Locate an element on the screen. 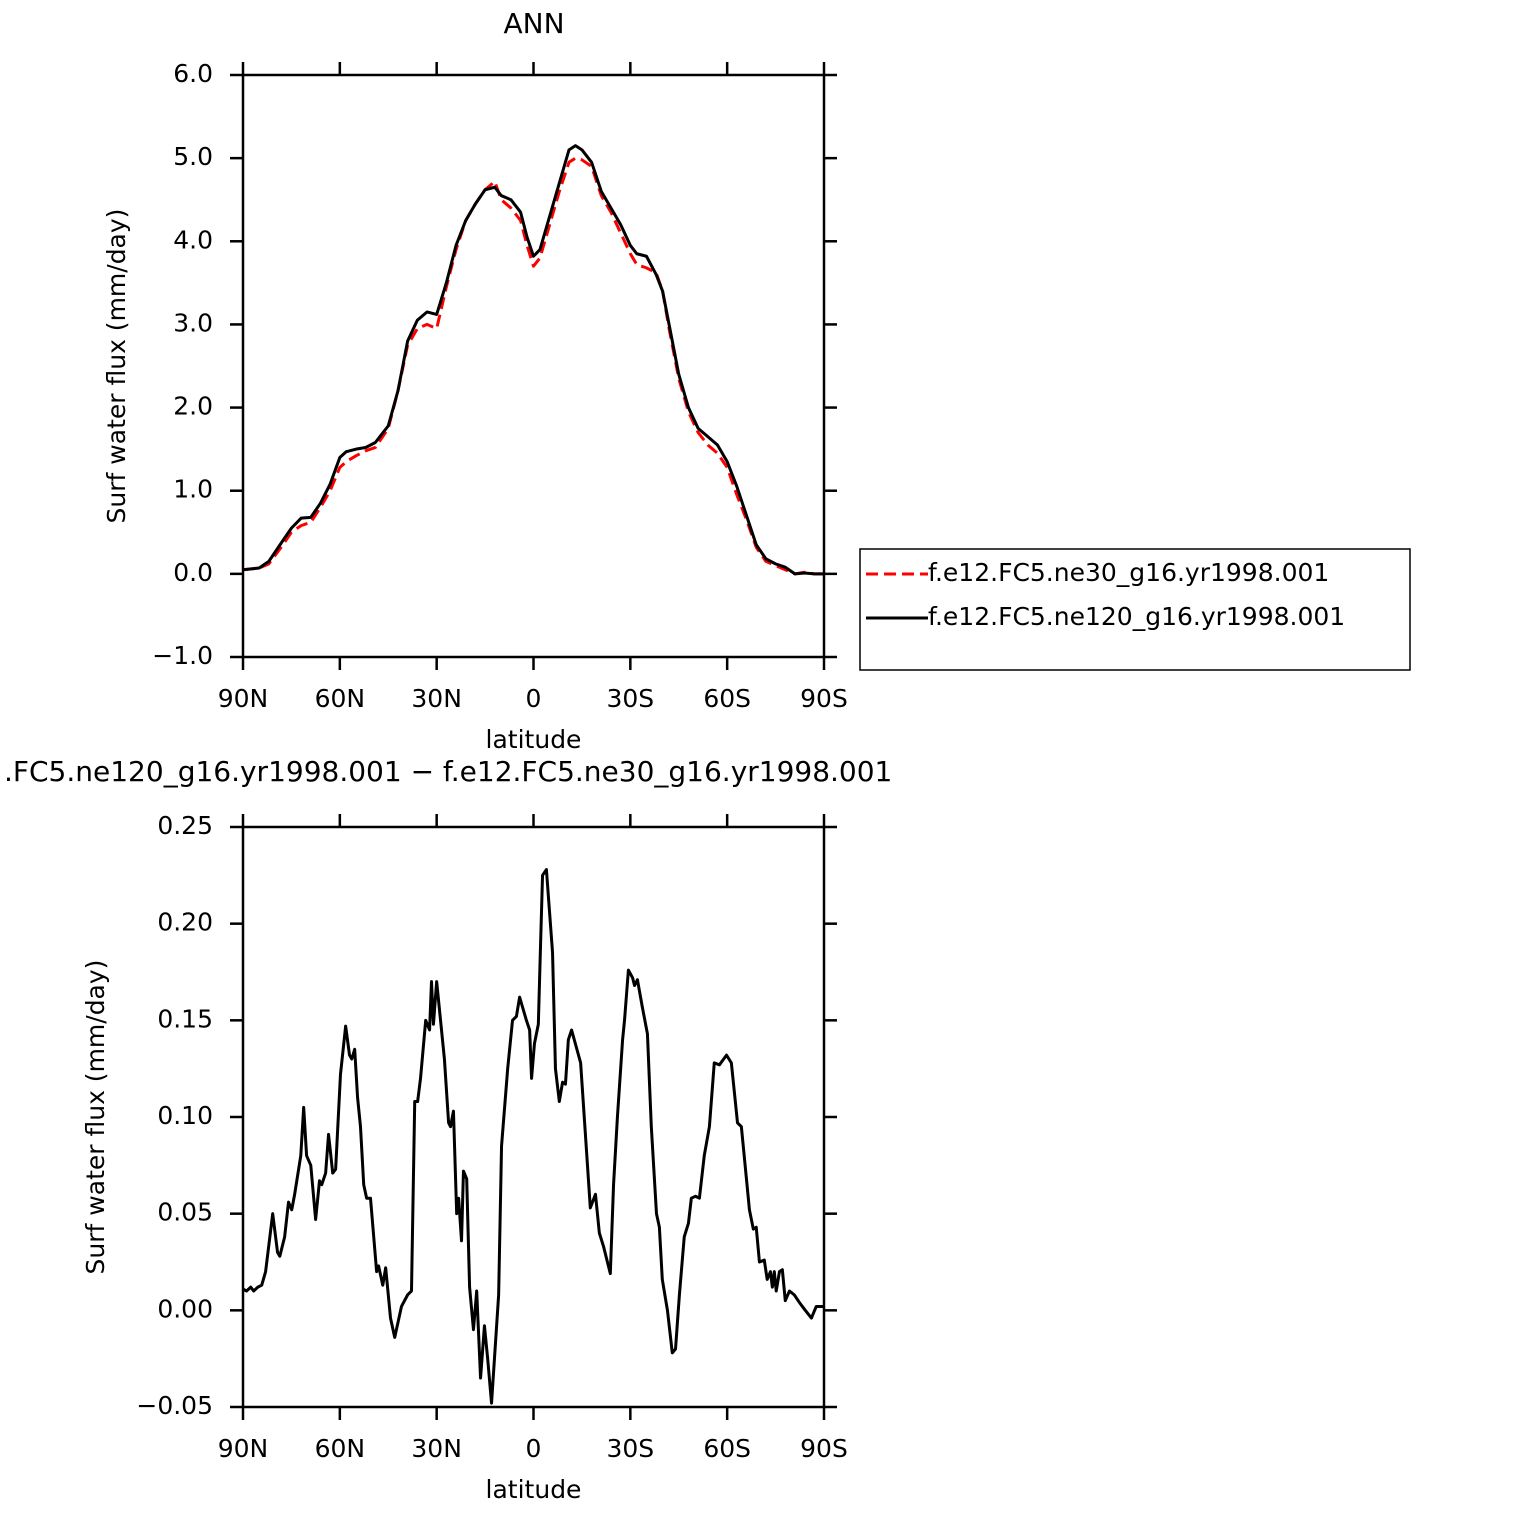  y-tick-label: 0.00 is located at coordinates (185, 1308).